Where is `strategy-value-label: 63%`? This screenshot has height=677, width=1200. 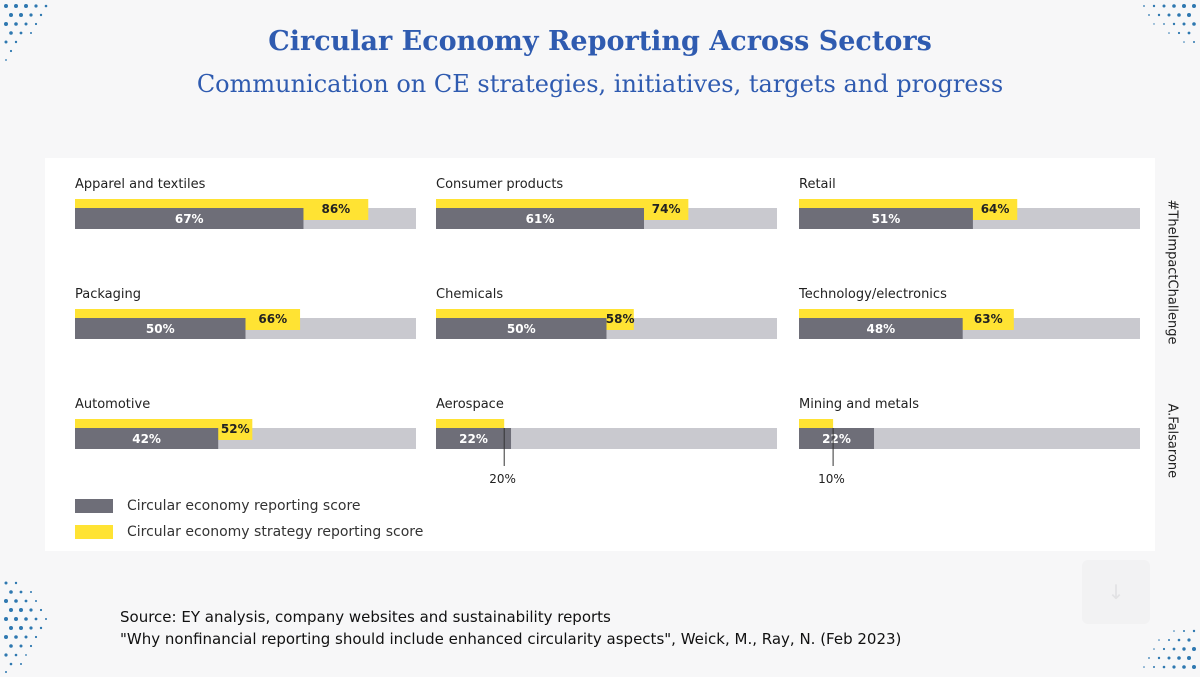 strategy-value-label: 63% is located at coordinates (988, 319).